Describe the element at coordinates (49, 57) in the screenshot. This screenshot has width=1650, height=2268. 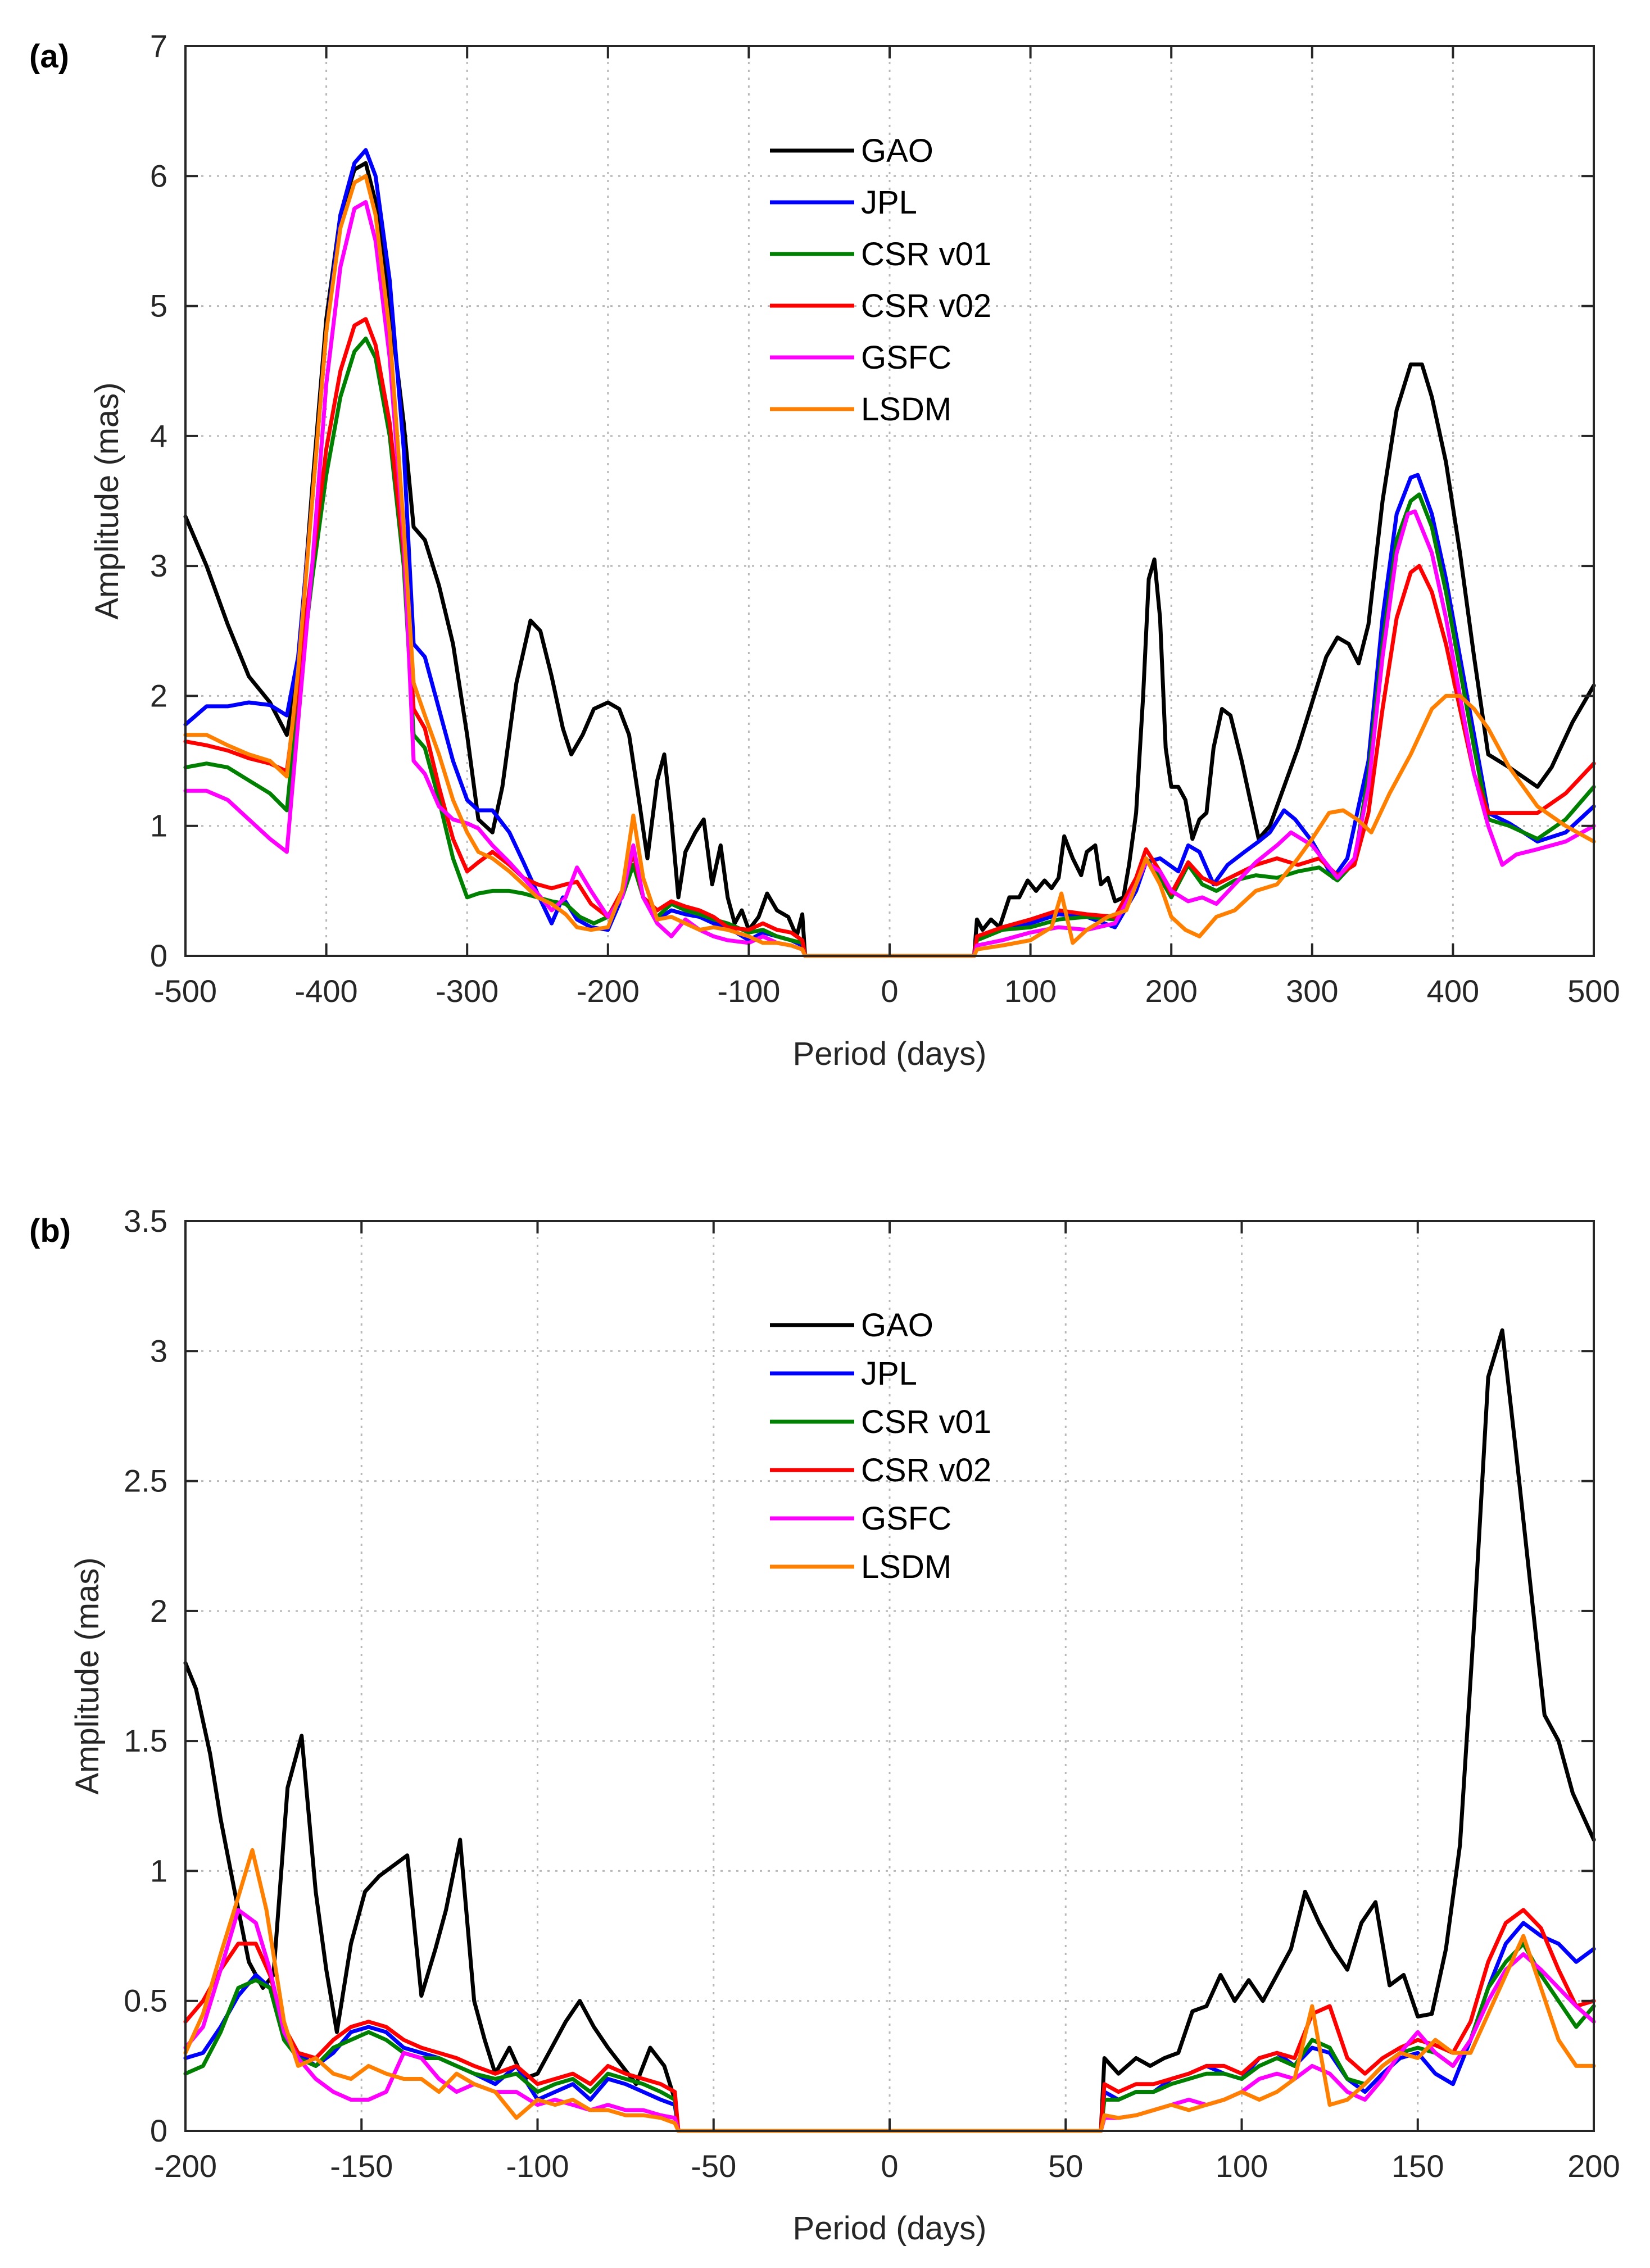
I see `panel-label: (a)` at that location.